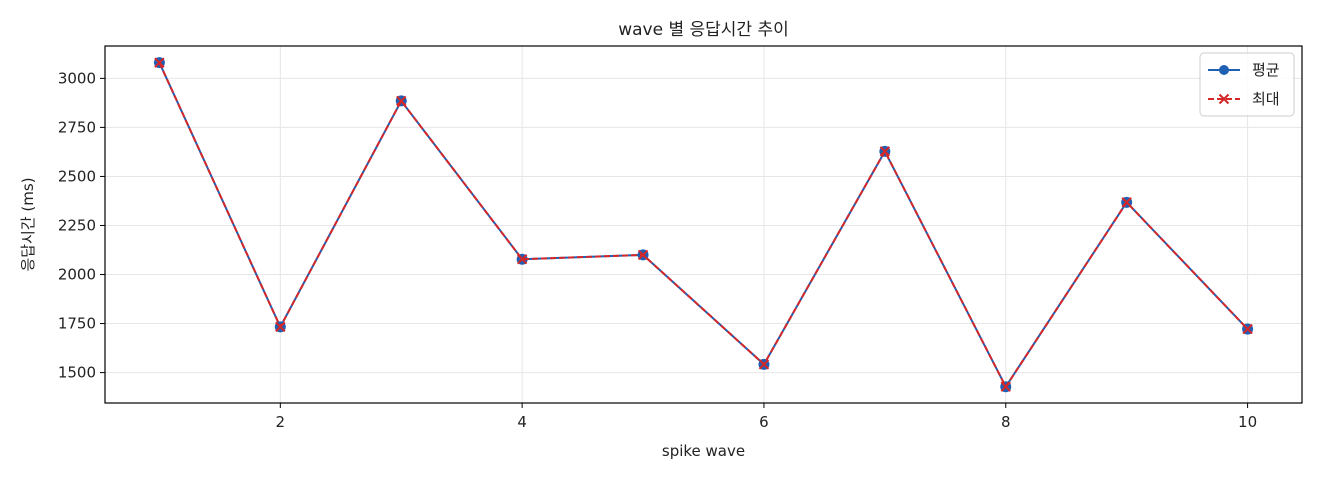 This screenshot has width=1320, height=480. I want to click on chart-title: wave 별 응답시간 추이, so click(703, 30).